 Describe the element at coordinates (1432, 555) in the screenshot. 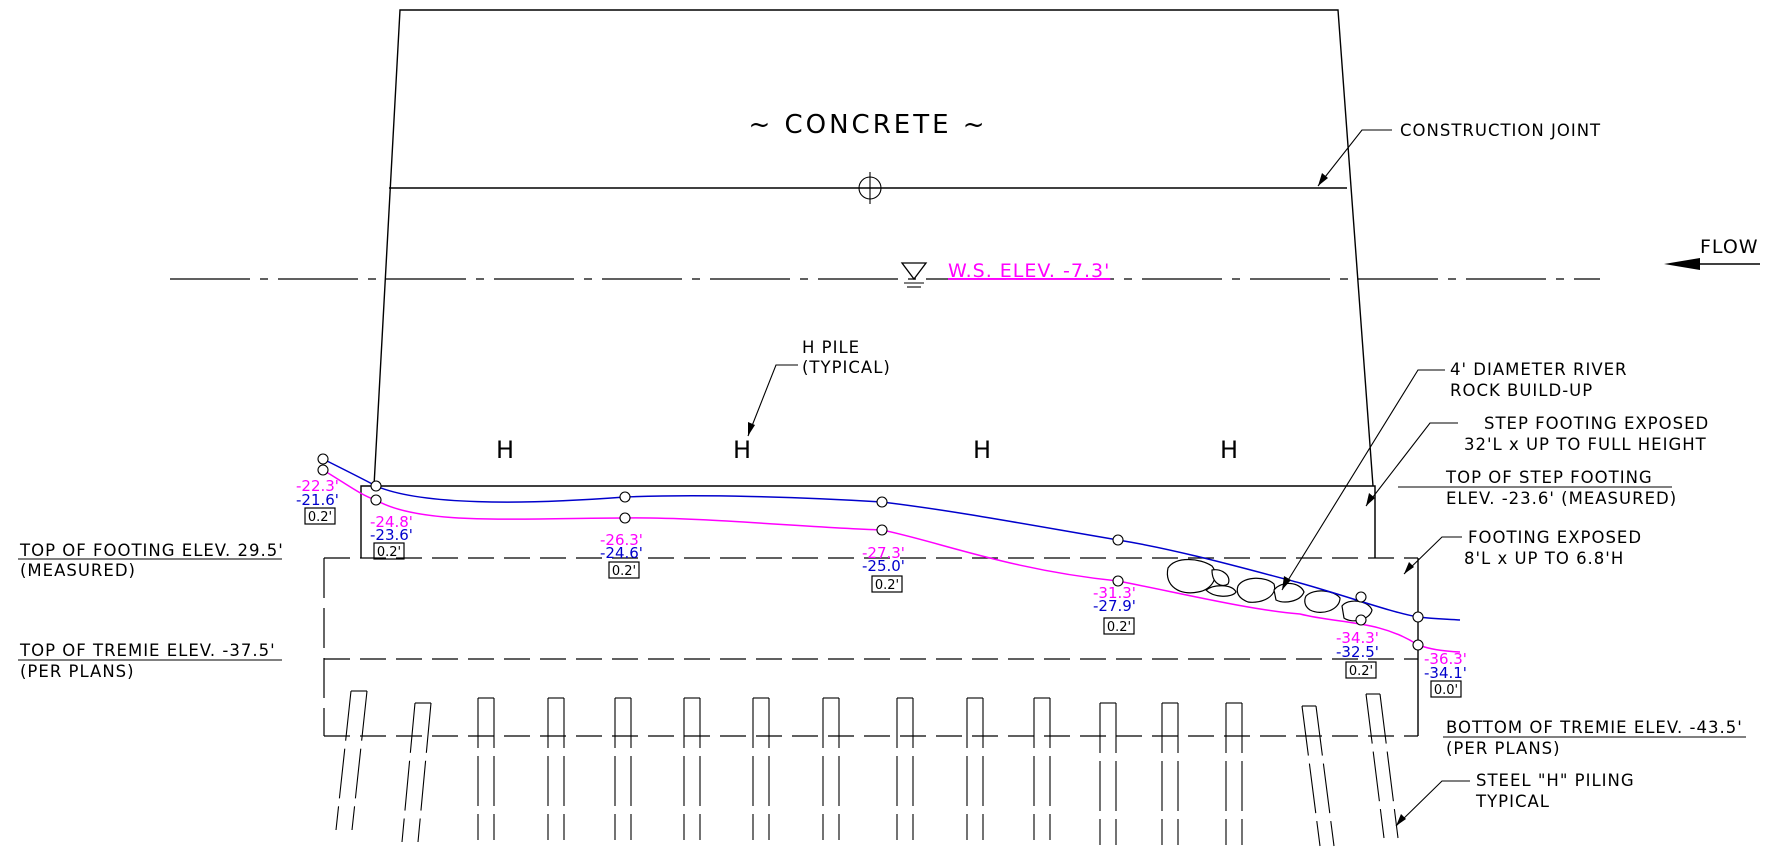

I see `footing-exposed-leader` at that location.